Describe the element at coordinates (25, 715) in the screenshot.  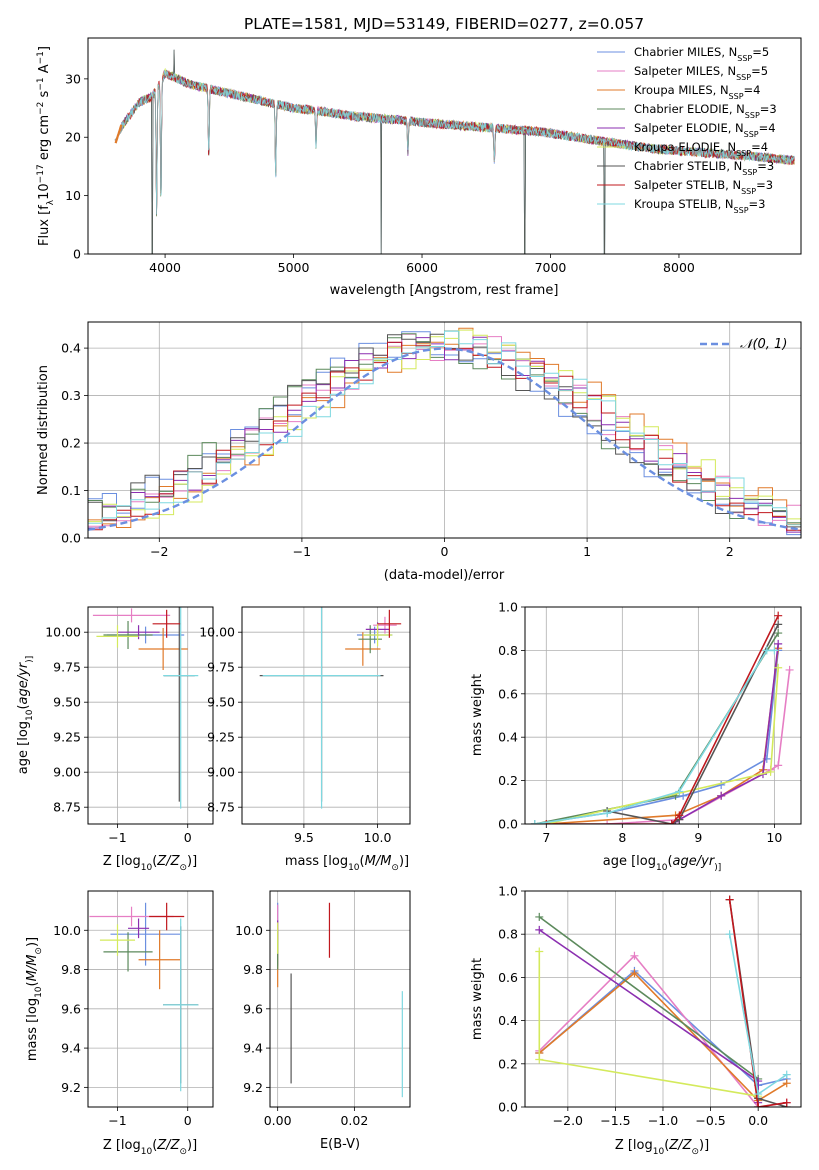
I see `age-z-ylabel: age [log10(age/yr)]` at that location.